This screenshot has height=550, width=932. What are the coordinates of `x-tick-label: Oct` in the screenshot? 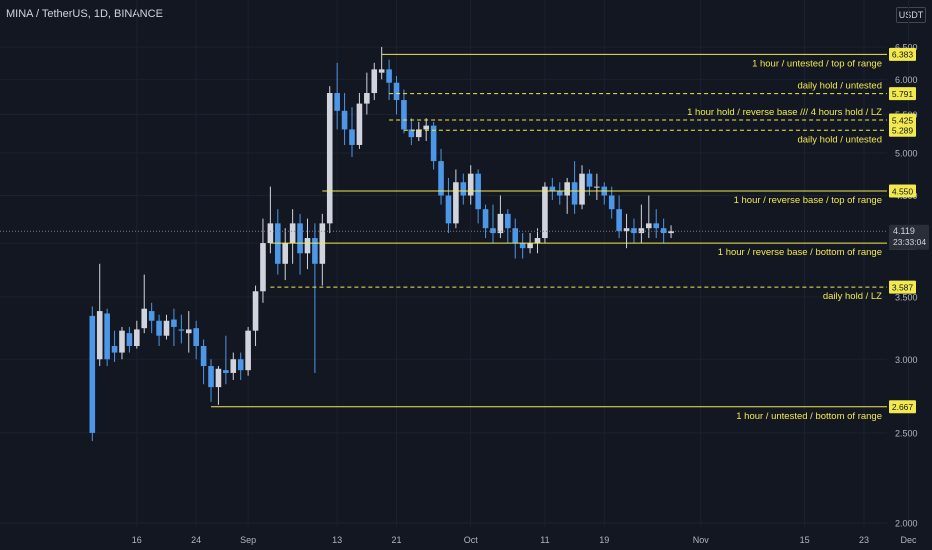 It's located at (471, 540).